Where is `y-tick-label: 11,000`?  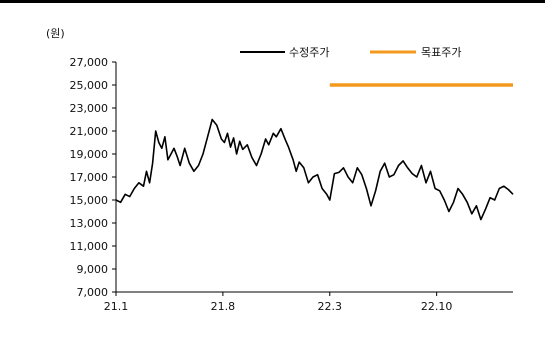
y-tick-label: 11,000 is located at coordinates (89, 246).